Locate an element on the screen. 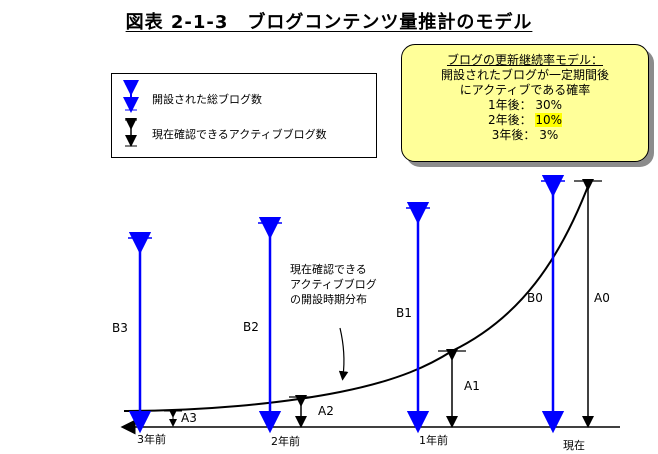 The image size is (658, 454). active-arrow-a1 is located at coordinates (452, 388).